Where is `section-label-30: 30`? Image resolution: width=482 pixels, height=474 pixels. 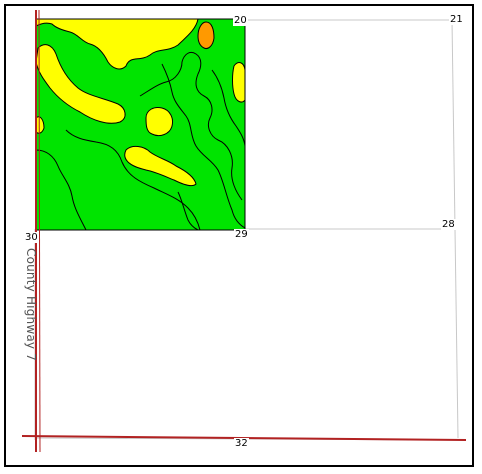
section-label-30: 30 is located at coordinates (31, 237).